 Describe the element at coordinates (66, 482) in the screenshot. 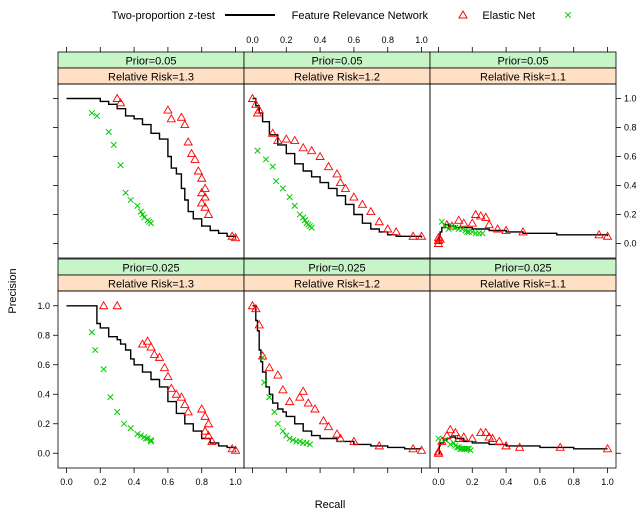

I see `x-tick-label: 0.0` at that location.